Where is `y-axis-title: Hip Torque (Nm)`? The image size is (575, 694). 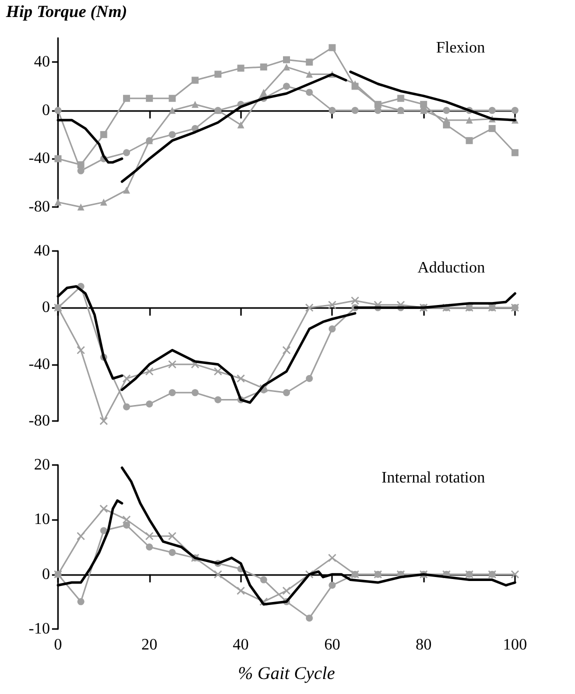 y-axis-title: Hip Torque (Nm) is located at coordinates (66, 11).